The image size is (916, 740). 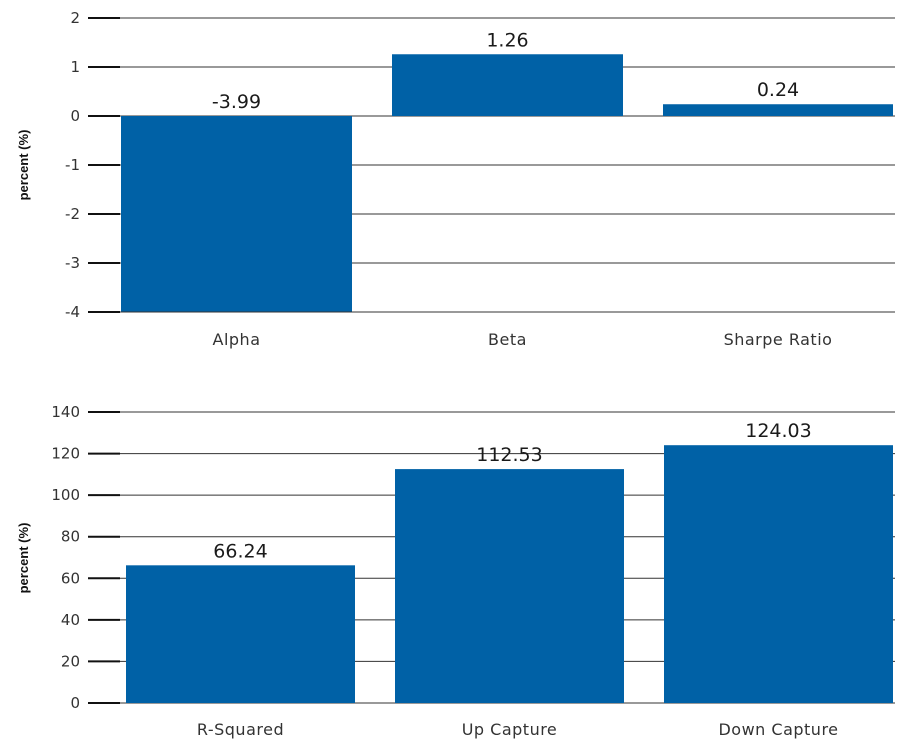 I want to click on category-label: Sharpe Ratio, so click(x=778, y=339).